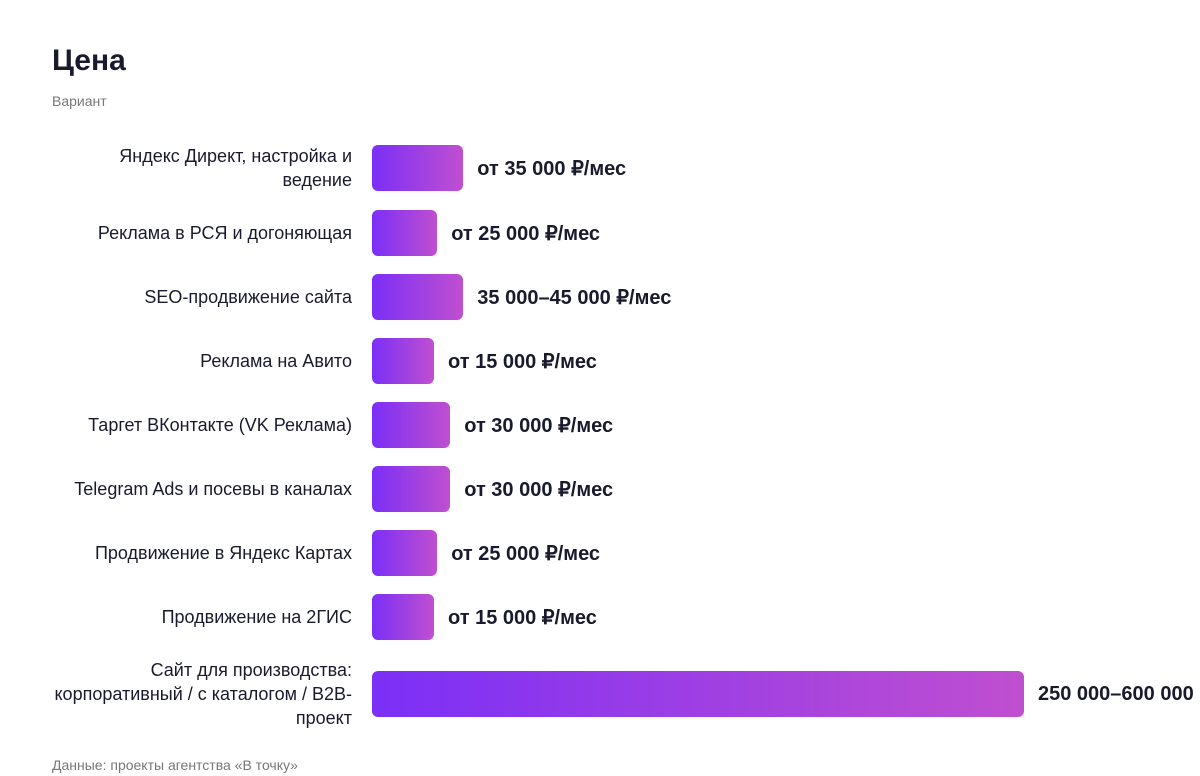 The height and width of the screenshot is (776, 1200). What do you see at coordinates (175, 765) in the screenshot?
I see `source-note: Данные: проекты агентства «В точку»` at bounding box center [175, 765].